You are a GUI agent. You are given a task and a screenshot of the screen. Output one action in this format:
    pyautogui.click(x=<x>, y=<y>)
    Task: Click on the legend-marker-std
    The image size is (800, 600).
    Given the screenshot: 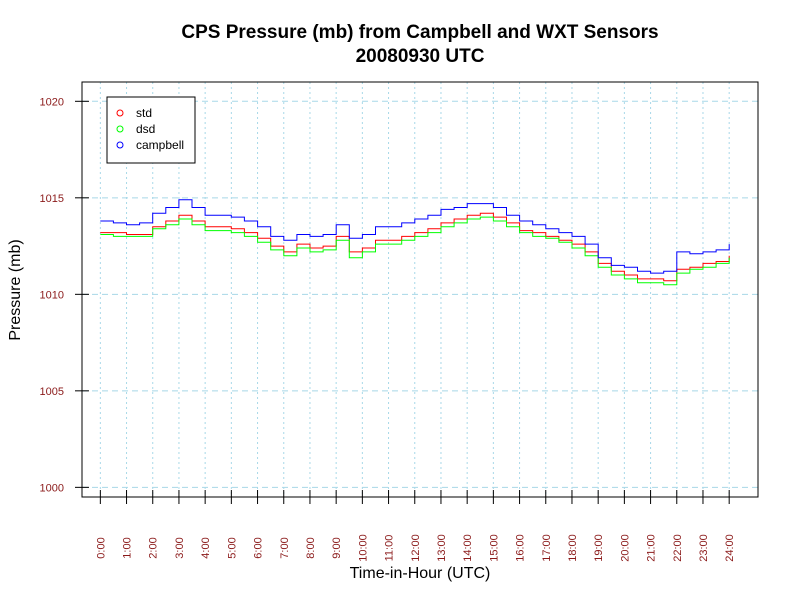 What is the action you would take?
    pyautogui.click(x=120, y=113)
    